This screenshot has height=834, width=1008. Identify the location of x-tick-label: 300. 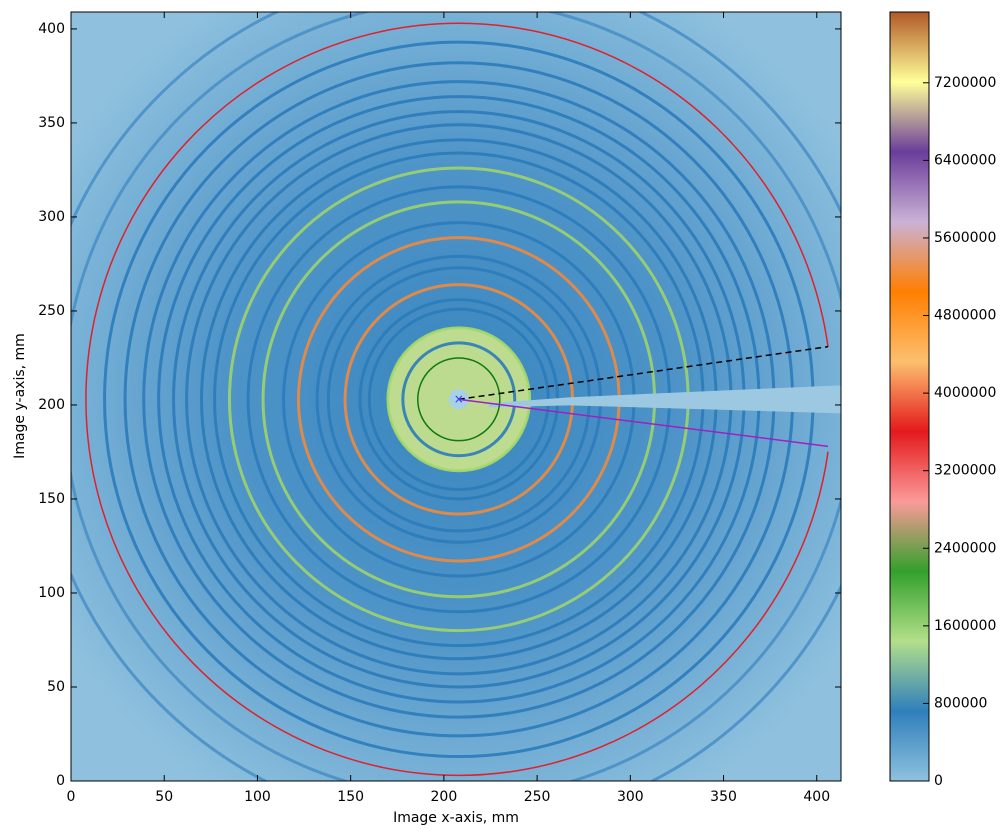
(630, 797).